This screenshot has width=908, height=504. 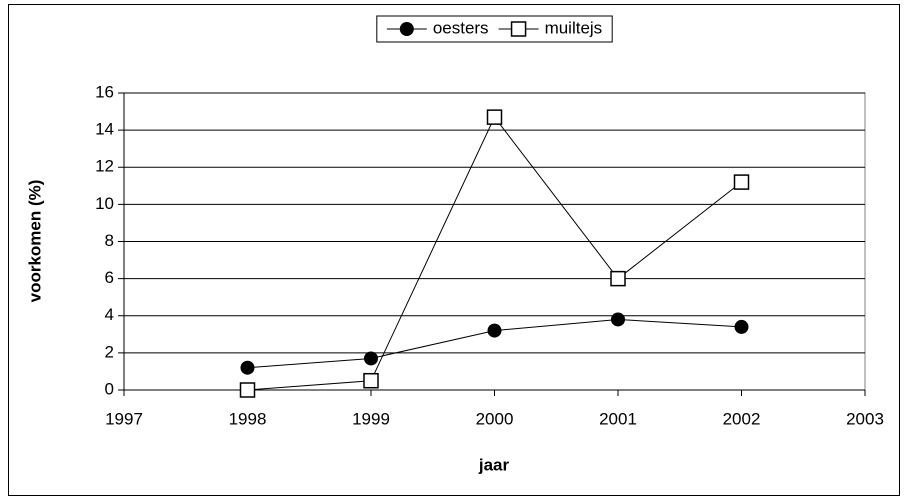 I want to click on x-tick-label: 2002, so click(x=742, y=418).